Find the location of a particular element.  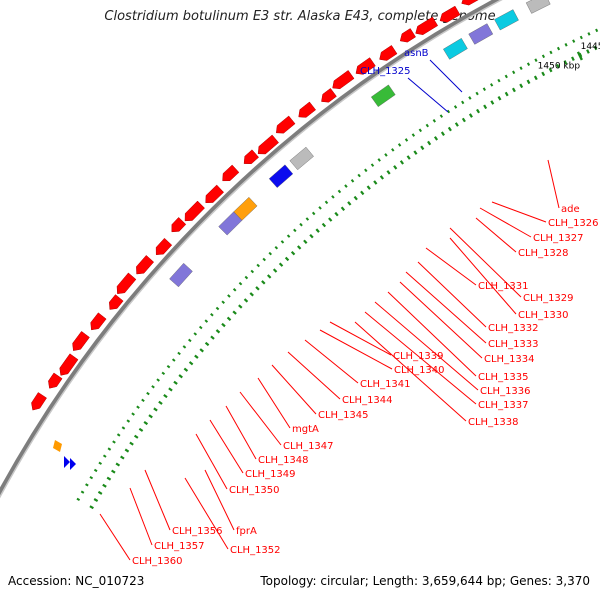

major-tick is located at coordinates (579, 56).